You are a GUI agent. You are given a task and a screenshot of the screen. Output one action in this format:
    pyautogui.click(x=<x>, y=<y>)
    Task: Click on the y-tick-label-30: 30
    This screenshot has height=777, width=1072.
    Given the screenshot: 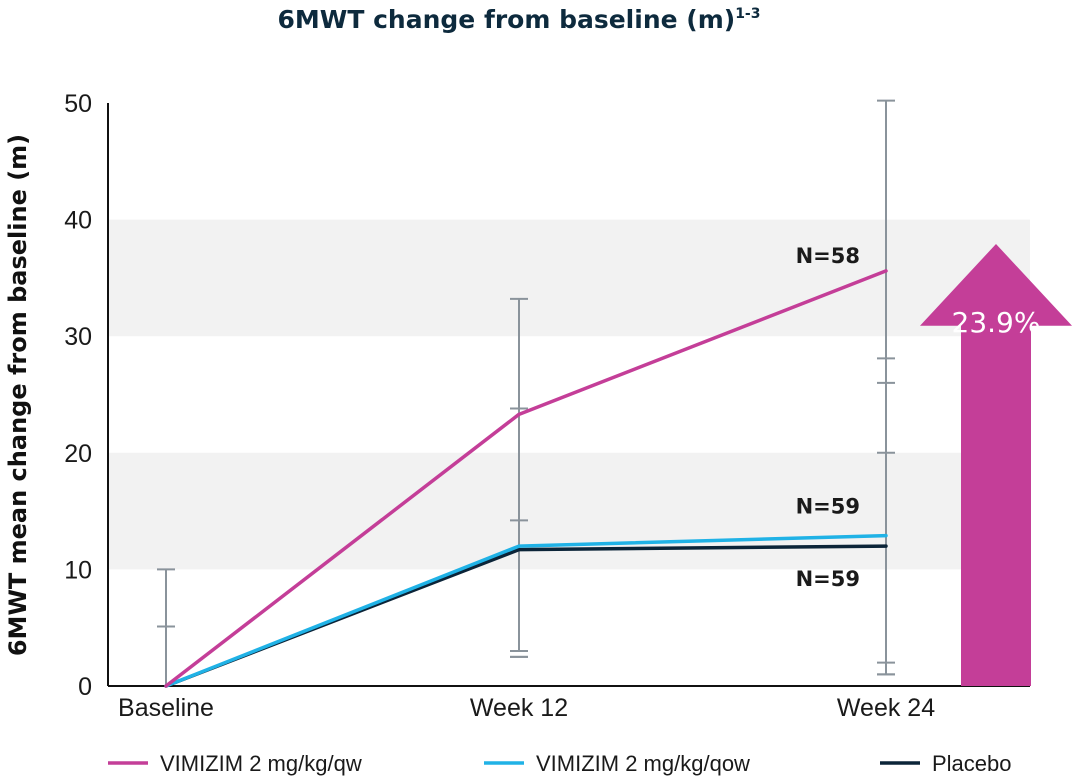 What is the action you would take?
    pyautogui.click(x=78, y=337)
    